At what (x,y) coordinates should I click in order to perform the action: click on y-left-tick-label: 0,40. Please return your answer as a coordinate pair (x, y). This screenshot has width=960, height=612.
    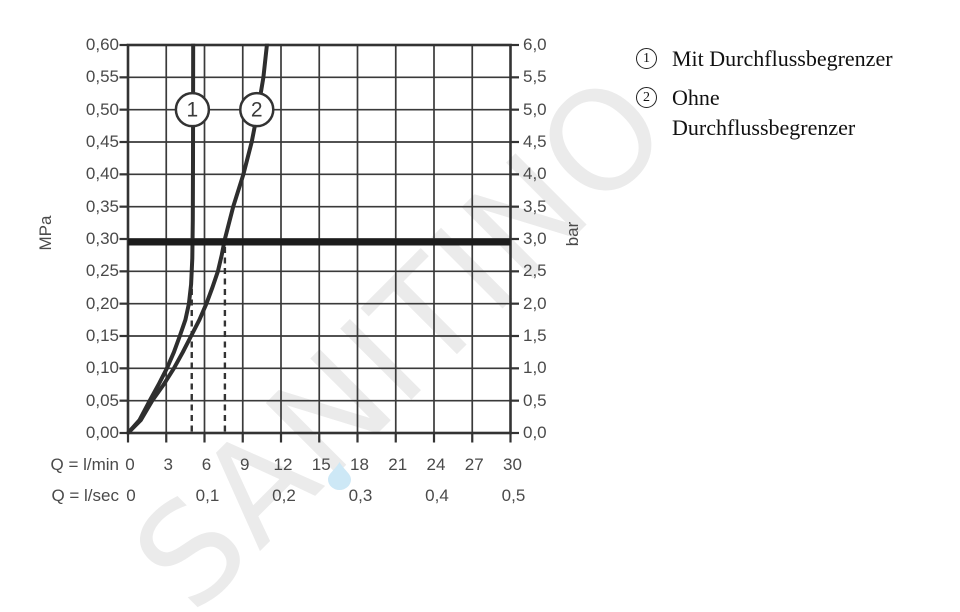
    Looking at the image, I should click on (102, 174).